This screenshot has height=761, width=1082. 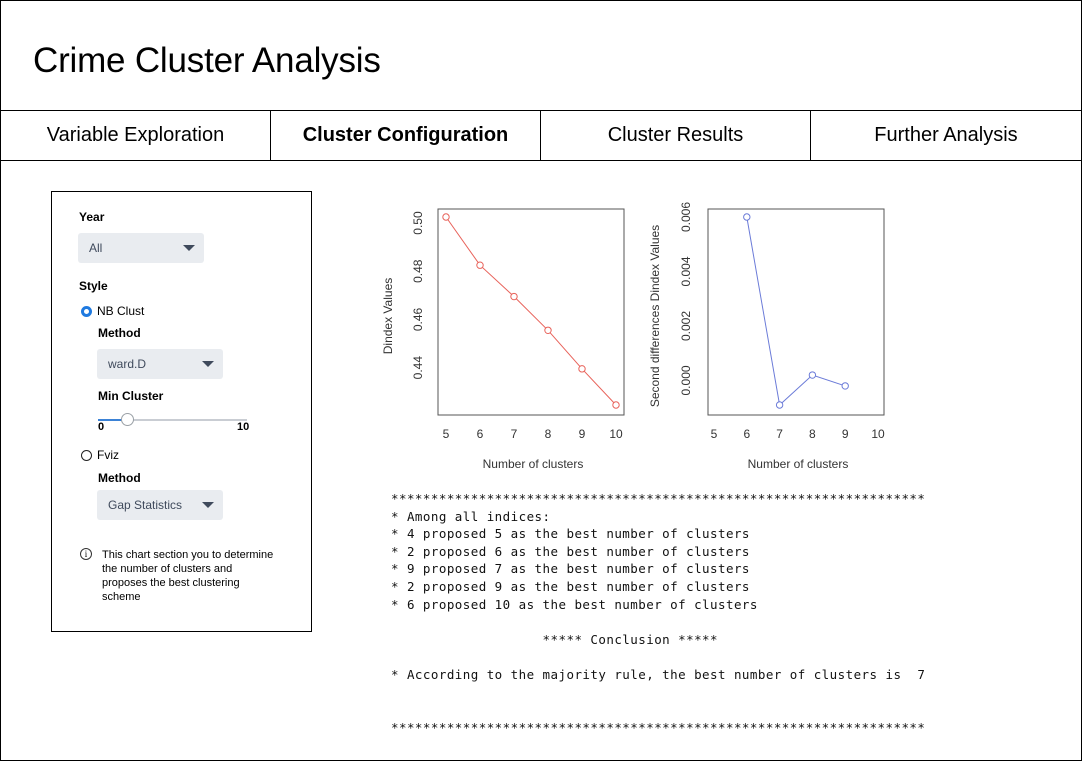 I want to click on min-cluster-slider-fill, so click(x=112, y=420).